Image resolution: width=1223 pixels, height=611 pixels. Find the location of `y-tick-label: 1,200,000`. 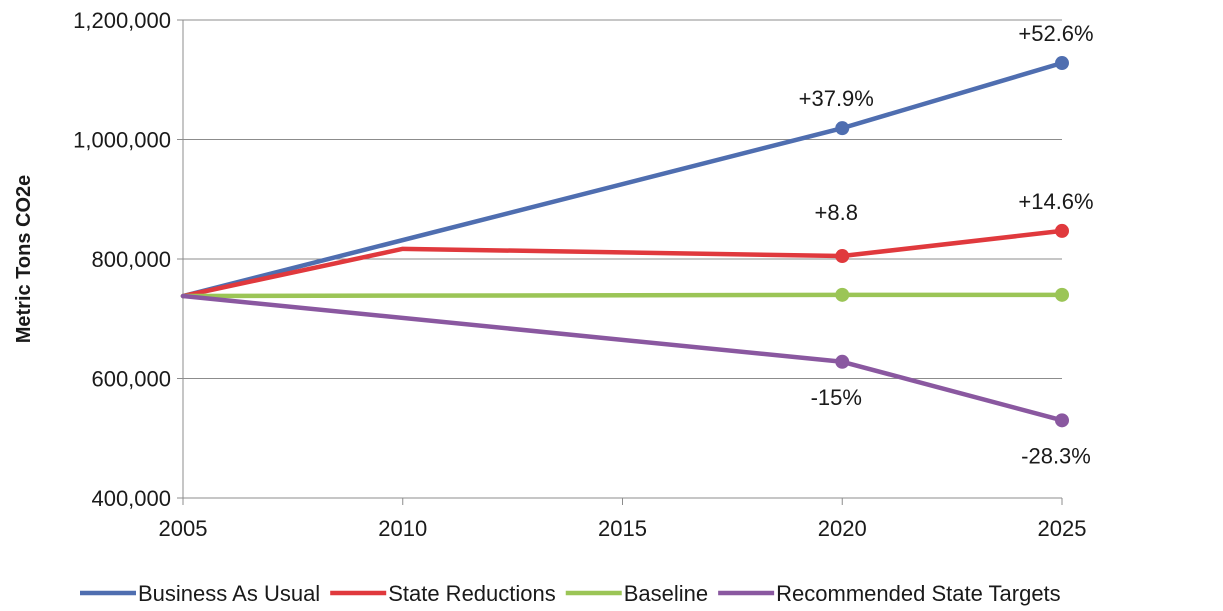

y-tick-label: 1,200,000 is located at coordinates (122, 20).